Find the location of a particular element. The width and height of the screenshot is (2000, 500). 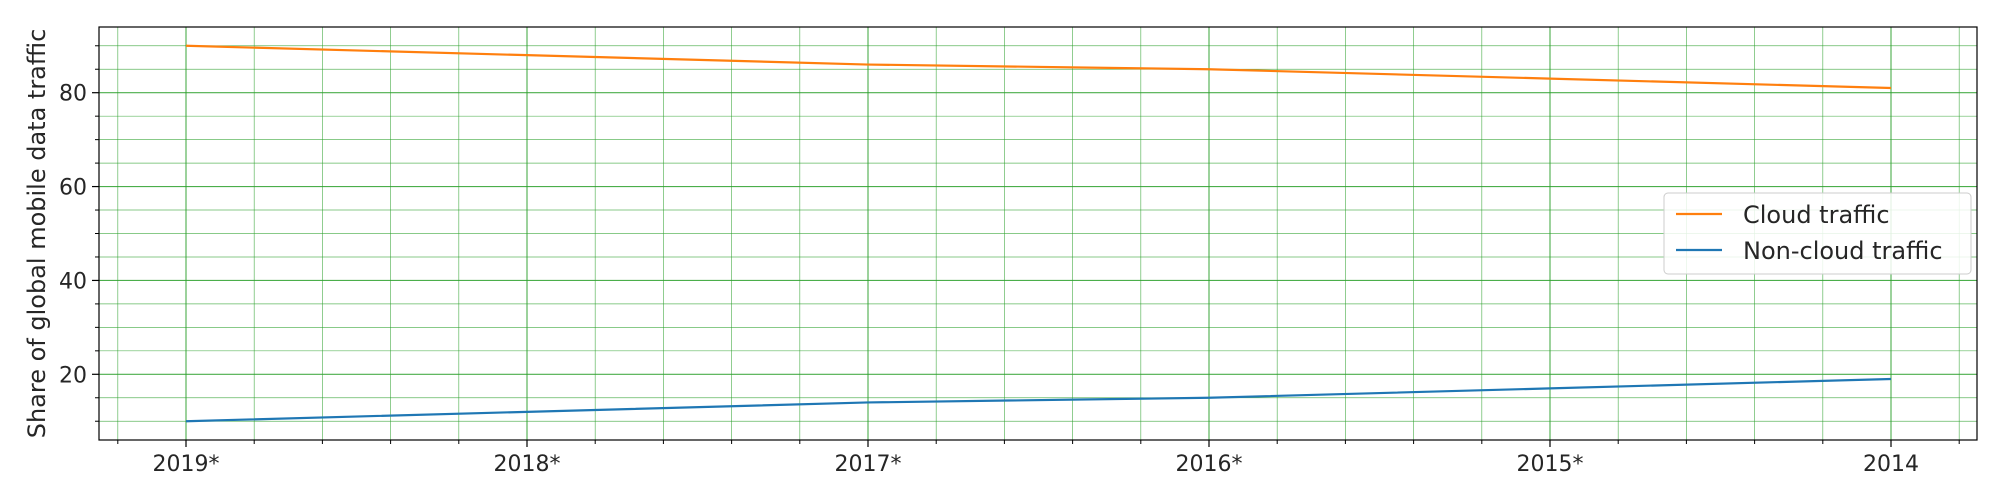

y-tick-label: 40 is located at coordinates (73, 281).